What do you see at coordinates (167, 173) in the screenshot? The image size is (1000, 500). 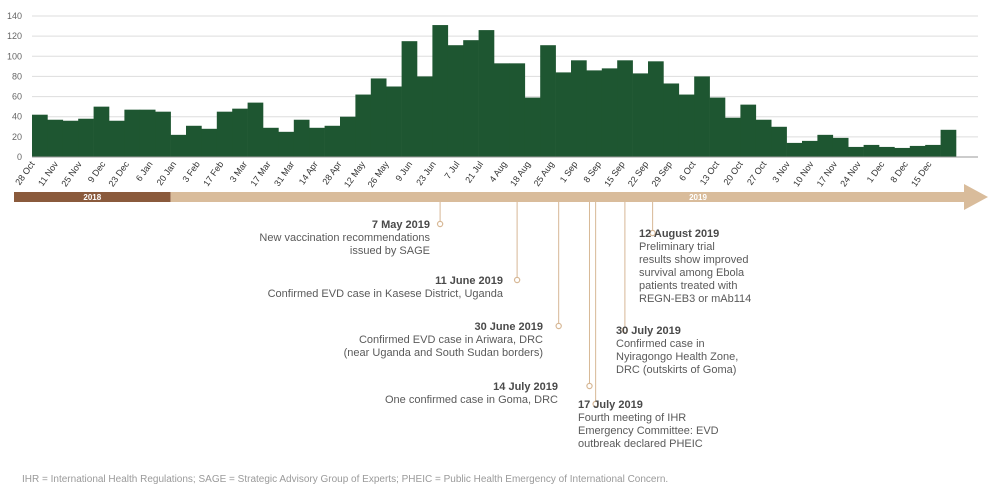 I see `x-tick-label: 20 Jan` at bounding box center [167, 173].